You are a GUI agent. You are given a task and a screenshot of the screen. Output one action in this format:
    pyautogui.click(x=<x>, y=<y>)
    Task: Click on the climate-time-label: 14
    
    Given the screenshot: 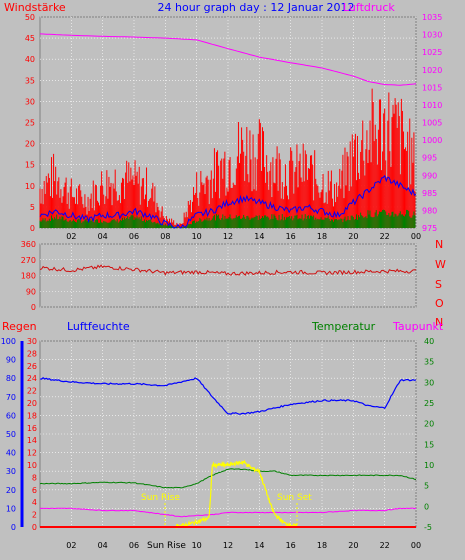 What is the action you would take?
    pyautogui.click(x=259, y=545)
    